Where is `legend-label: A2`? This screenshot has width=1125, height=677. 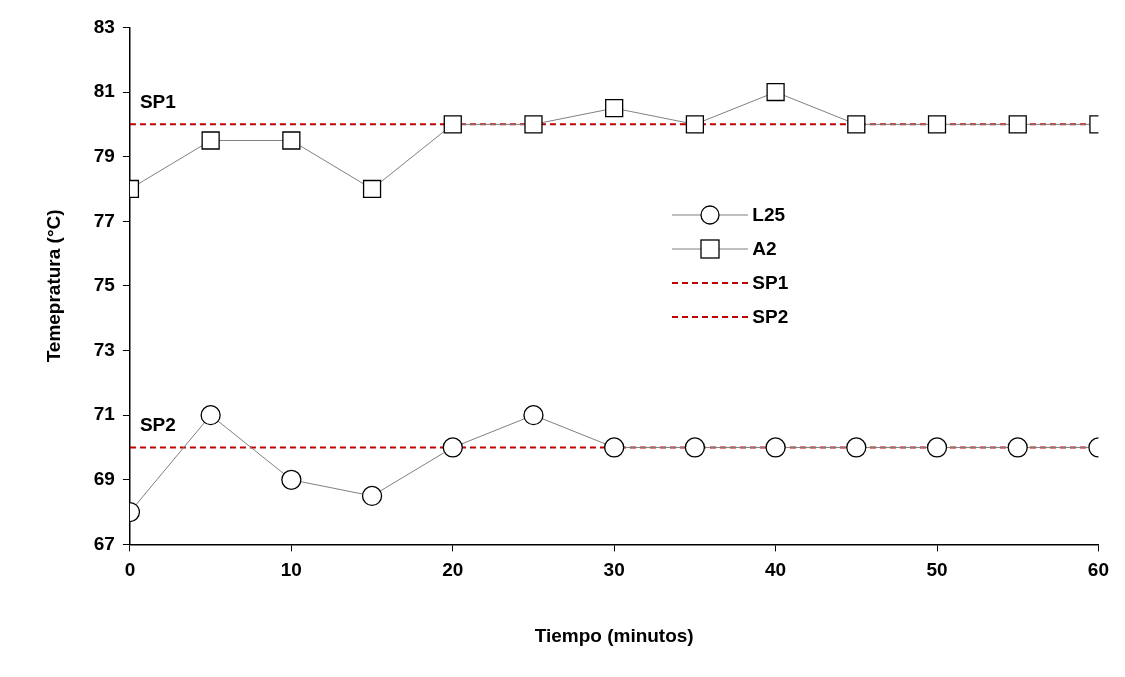 legend-label: A2 is located at coordinates (764, 249).